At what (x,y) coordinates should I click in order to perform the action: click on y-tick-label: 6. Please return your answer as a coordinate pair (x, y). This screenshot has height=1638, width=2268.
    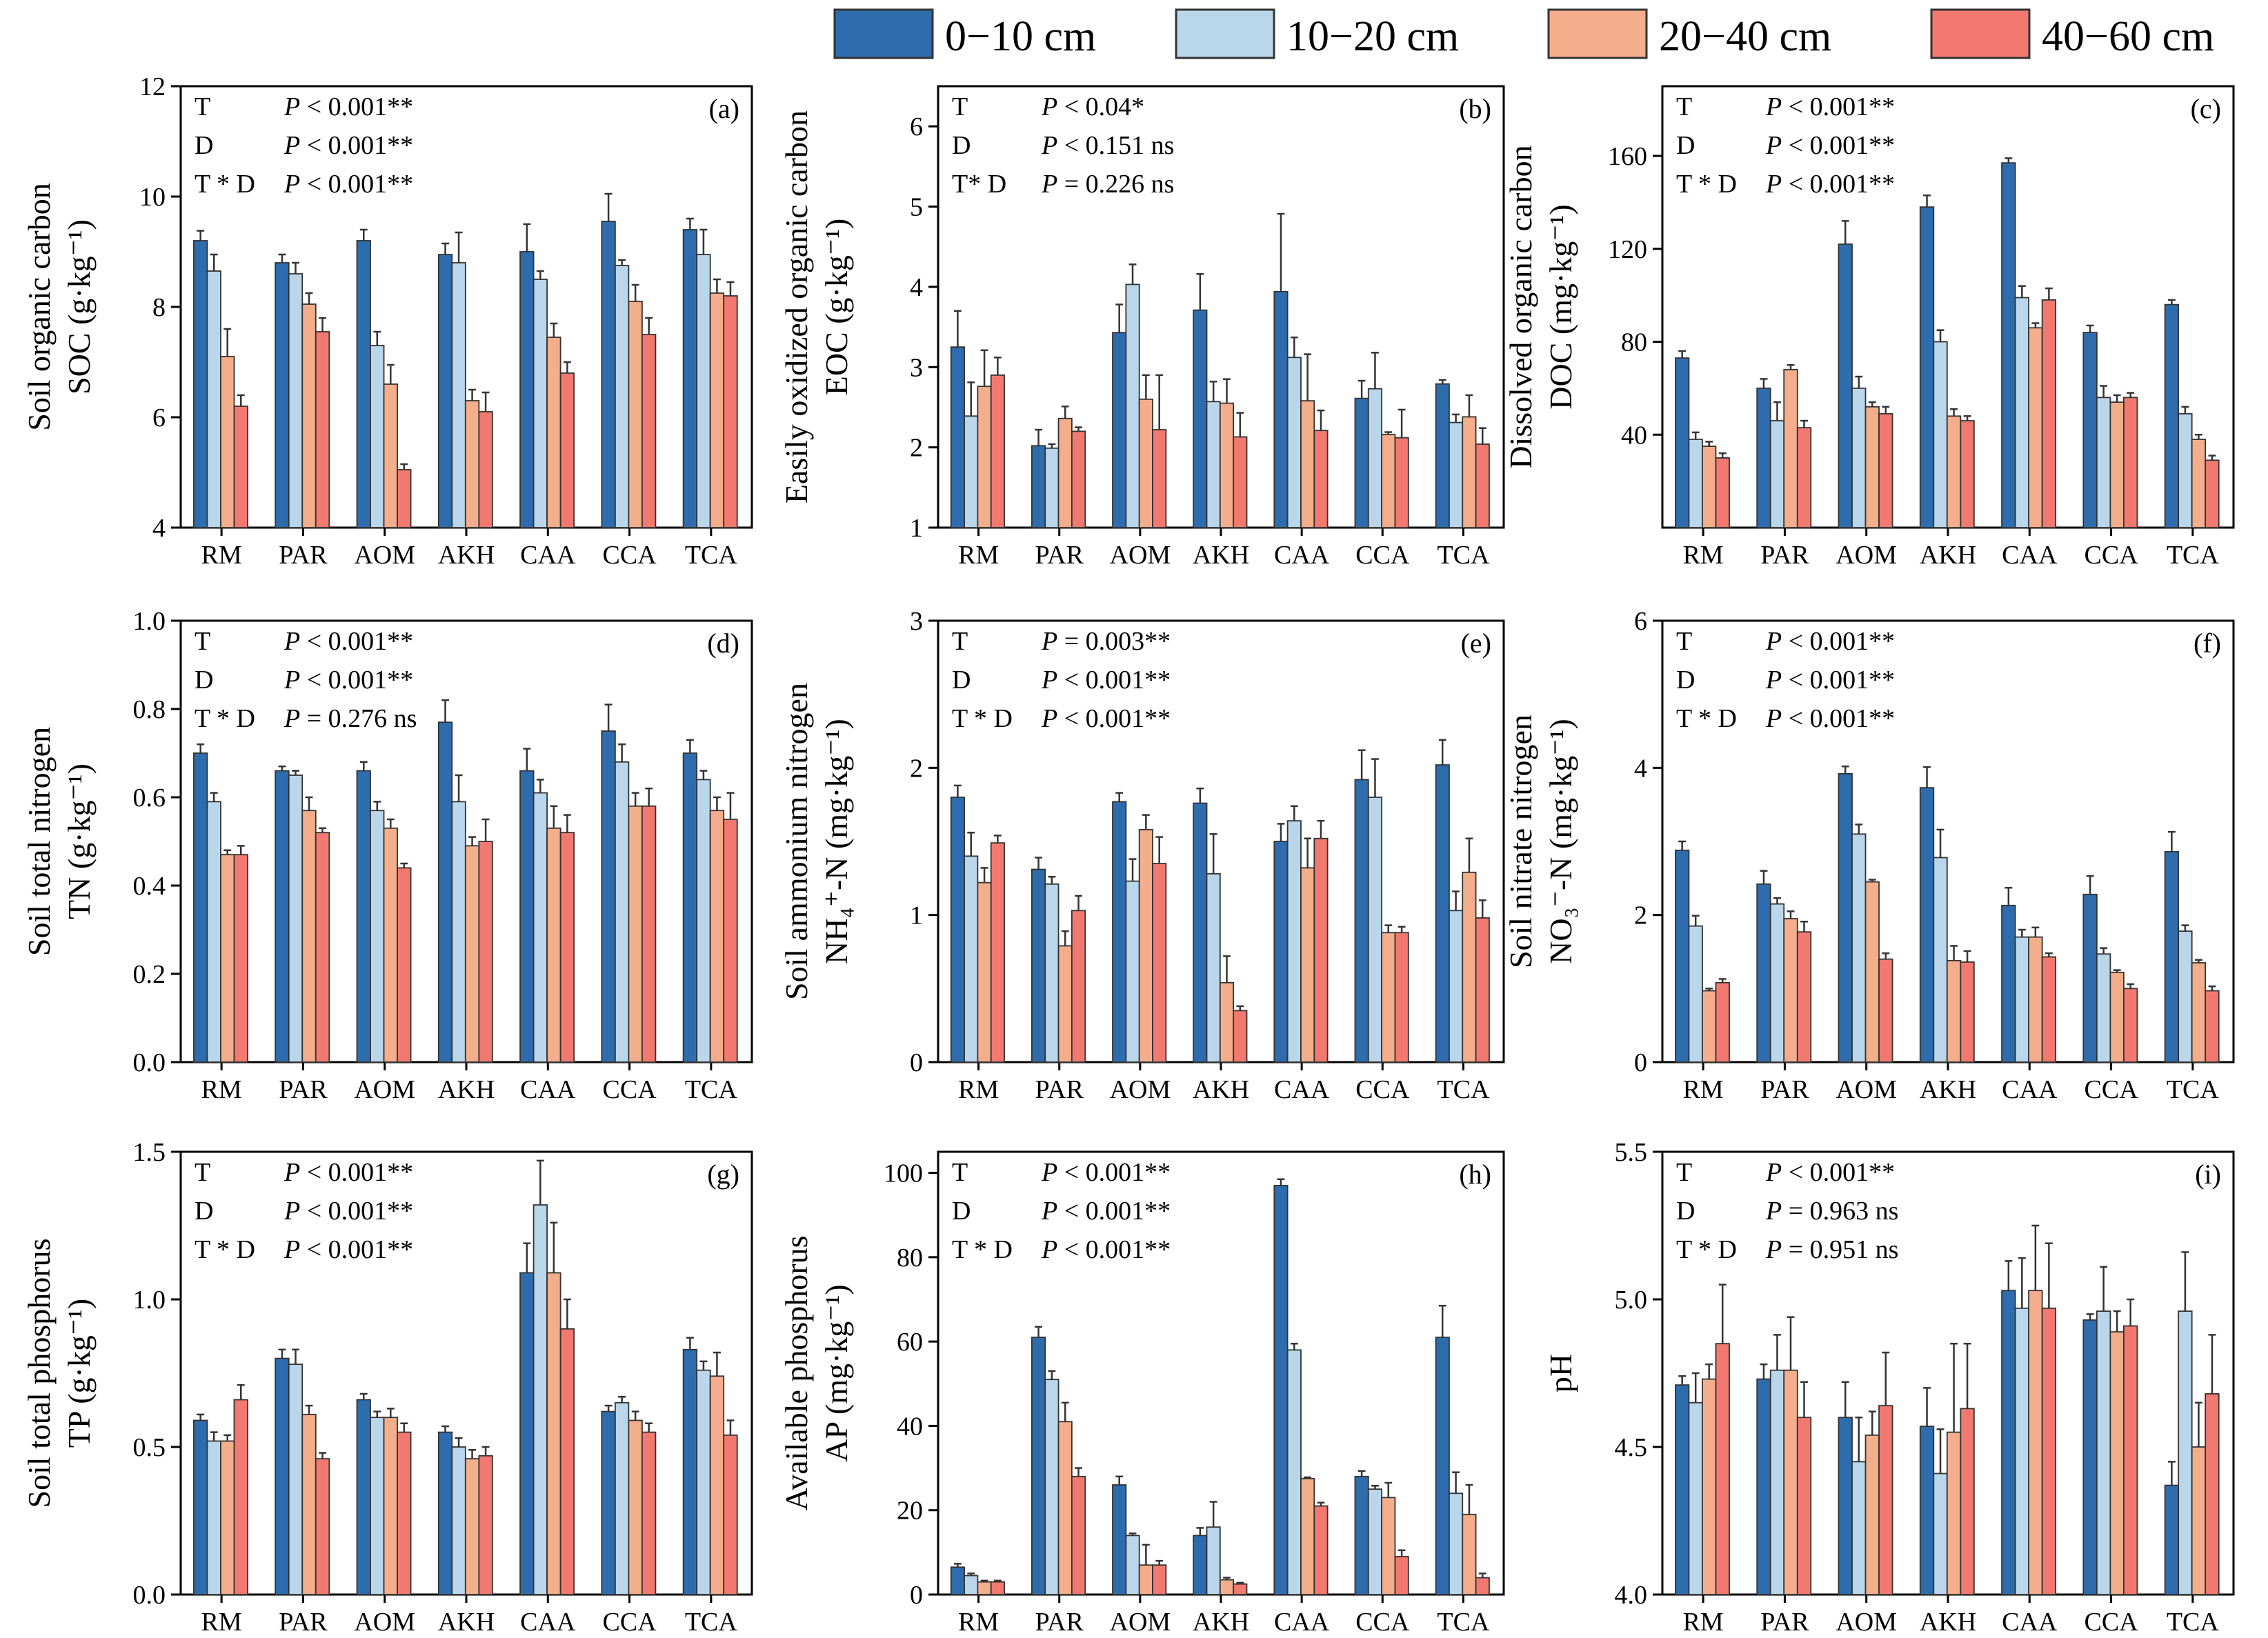
    Looking at the image, I should click on (916, 126).